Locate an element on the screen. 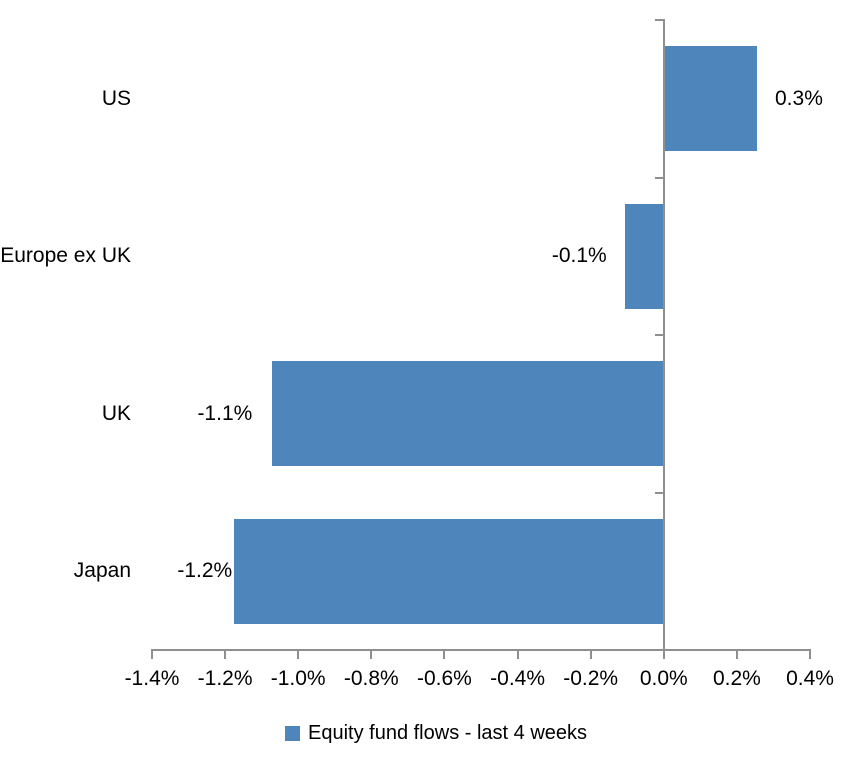 The width and height of the screenshot is (852, 757). legend: Equity fund flows - last 4 weeks is located at coordinates (436, 733).